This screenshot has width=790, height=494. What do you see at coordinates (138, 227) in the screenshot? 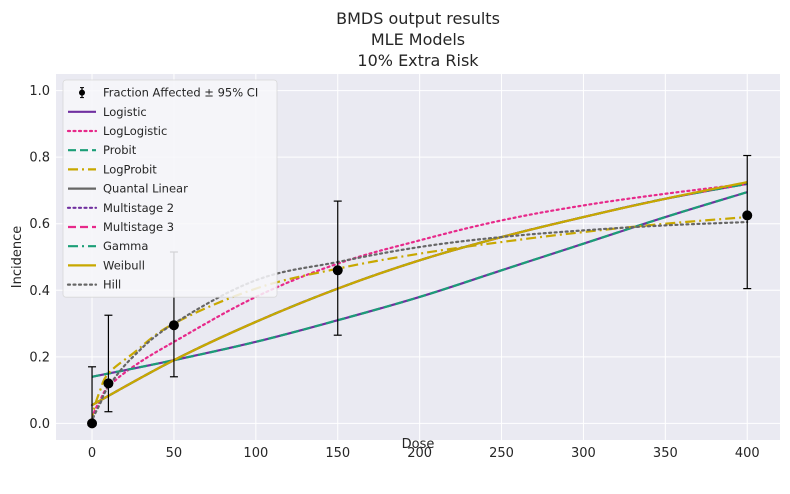
I see `legend-label: Multistage 3` at bounding box center [138, 227].